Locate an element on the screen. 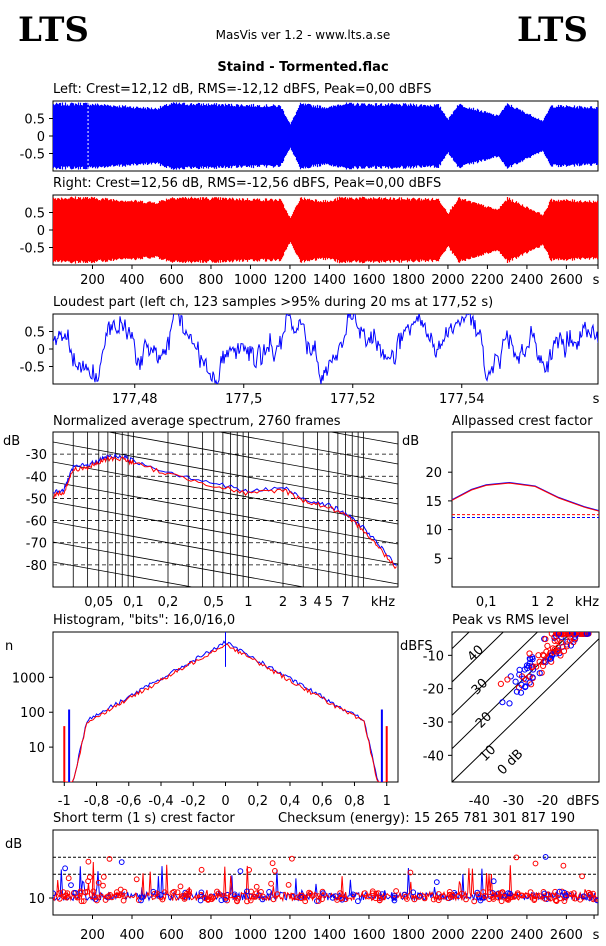 Image resolution: width=606 pixels, height=946 pixels. time-axis-label: 800 is located at coordinates (211, 280).